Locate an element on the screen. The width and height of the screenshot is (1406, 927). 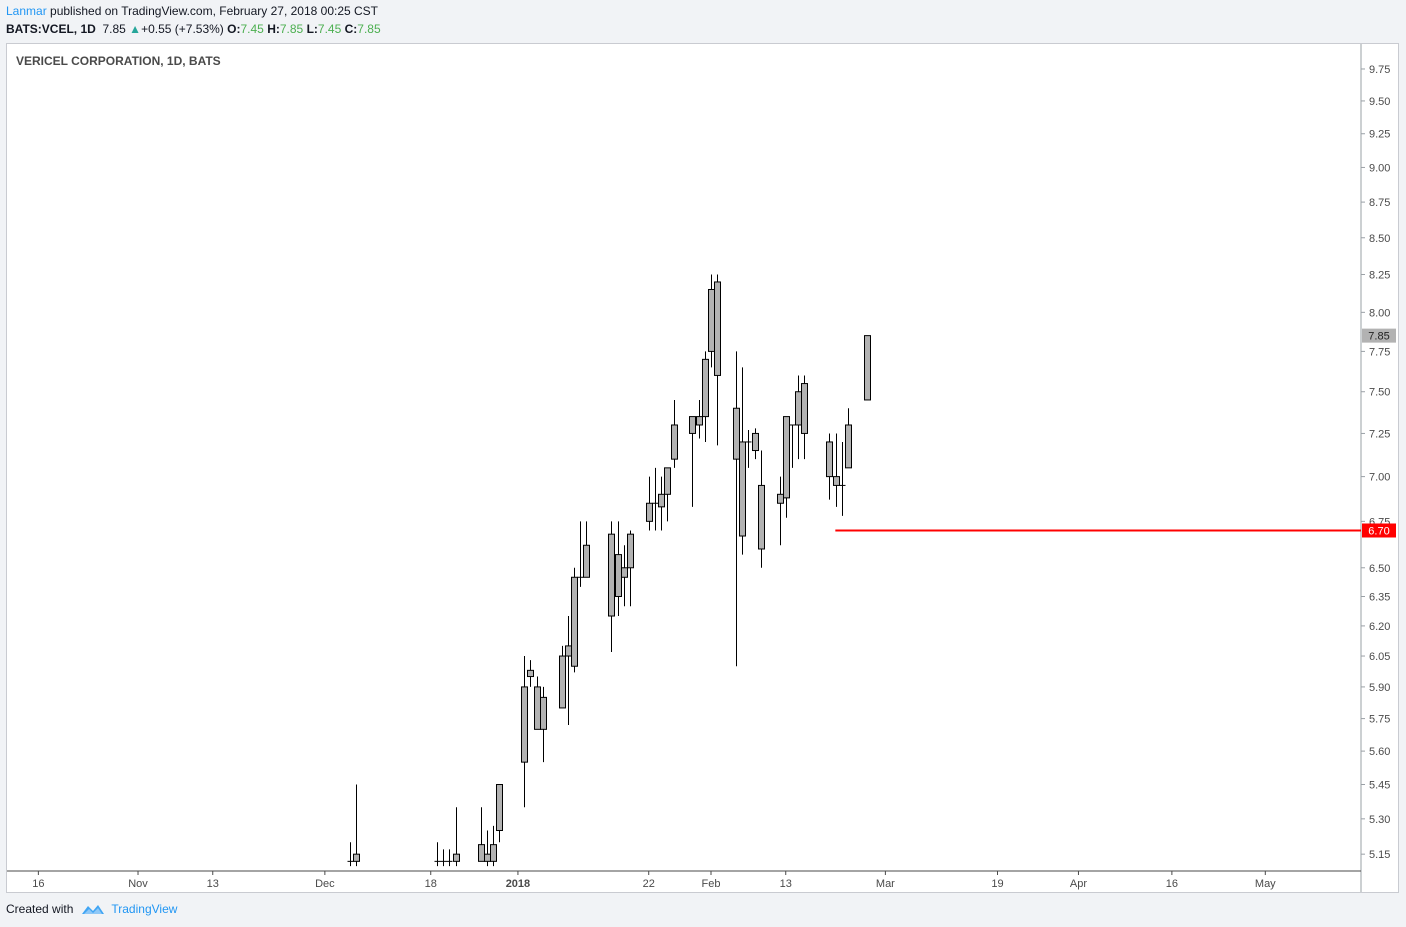
price-tick-label: 9.25 is located at coordinates (1379, 135).